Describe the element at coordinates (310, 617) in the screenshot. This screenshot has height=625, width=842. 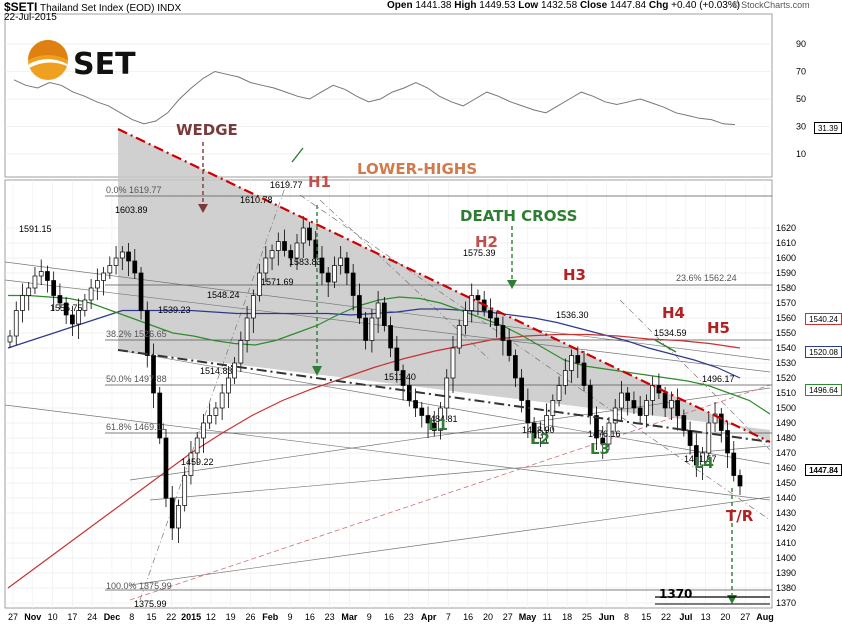
I see `x-tick-label: 16` at that location.